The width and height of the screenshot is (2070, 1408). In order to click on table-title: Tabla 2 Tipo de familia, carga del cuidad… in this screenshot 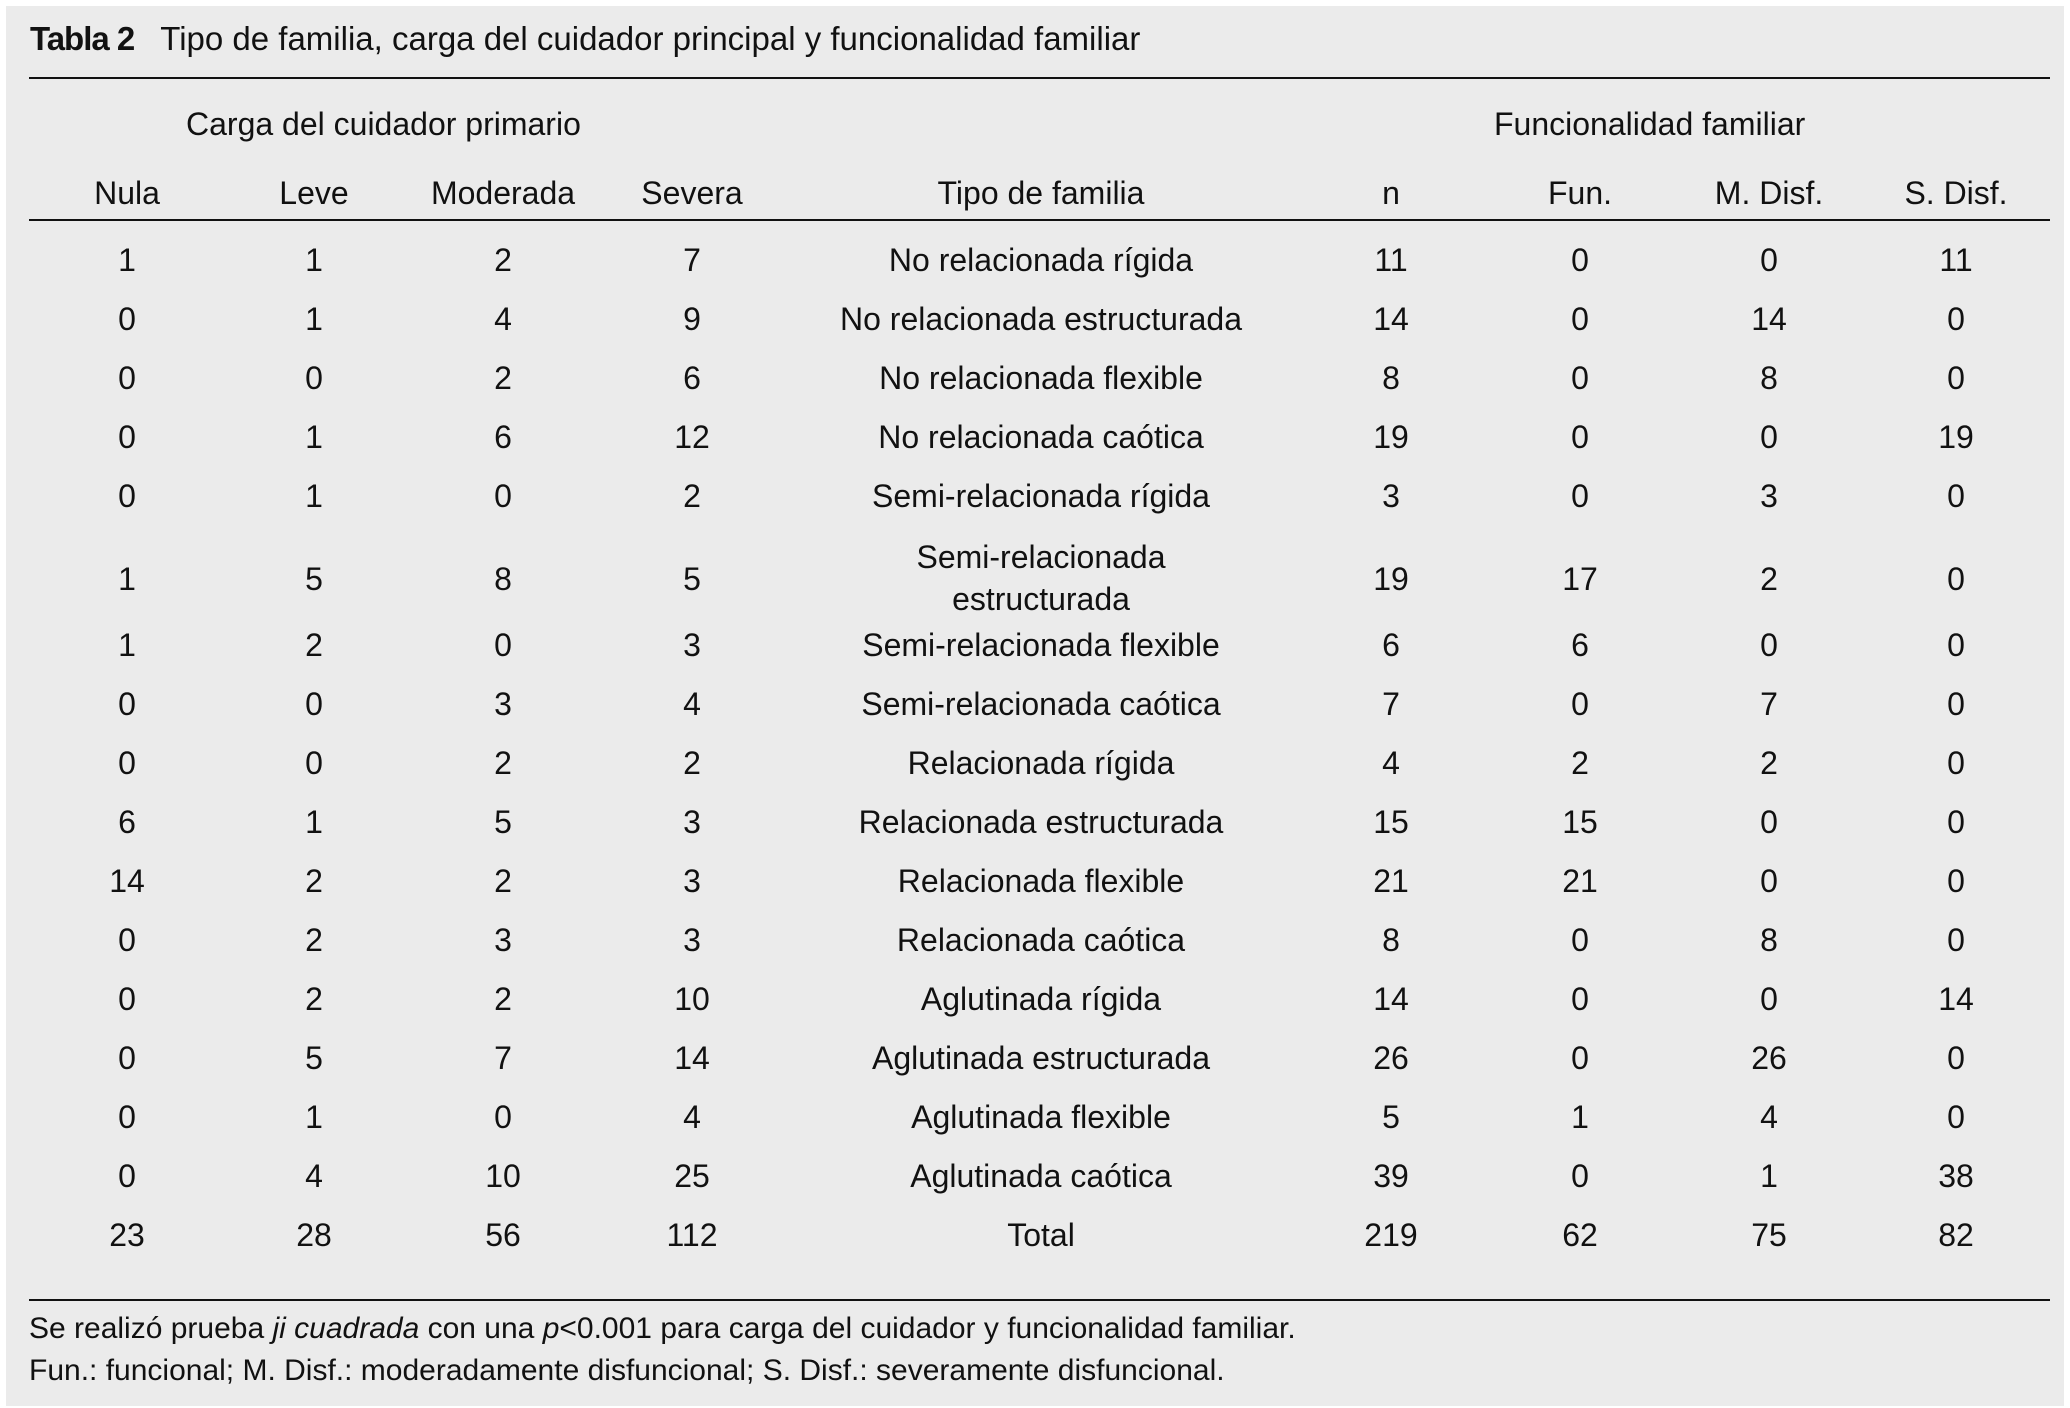, I will do `click(585, 39)`.